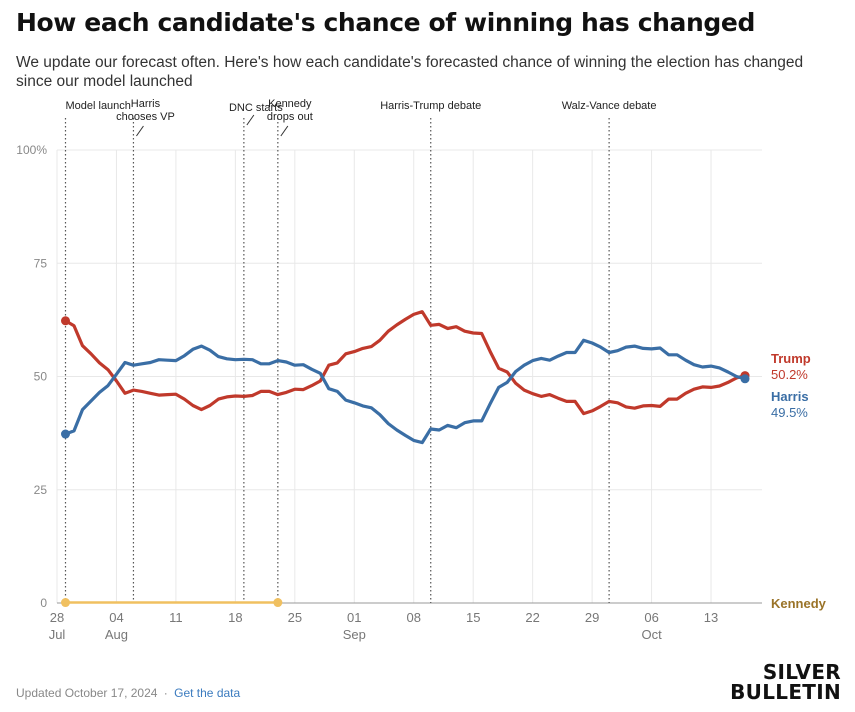 The width and height of the screenshot is (855, 712). Describe the element at coordinates (785, 692) in the screenshot. I see `brand-line-2: BULLETIN` at that location.